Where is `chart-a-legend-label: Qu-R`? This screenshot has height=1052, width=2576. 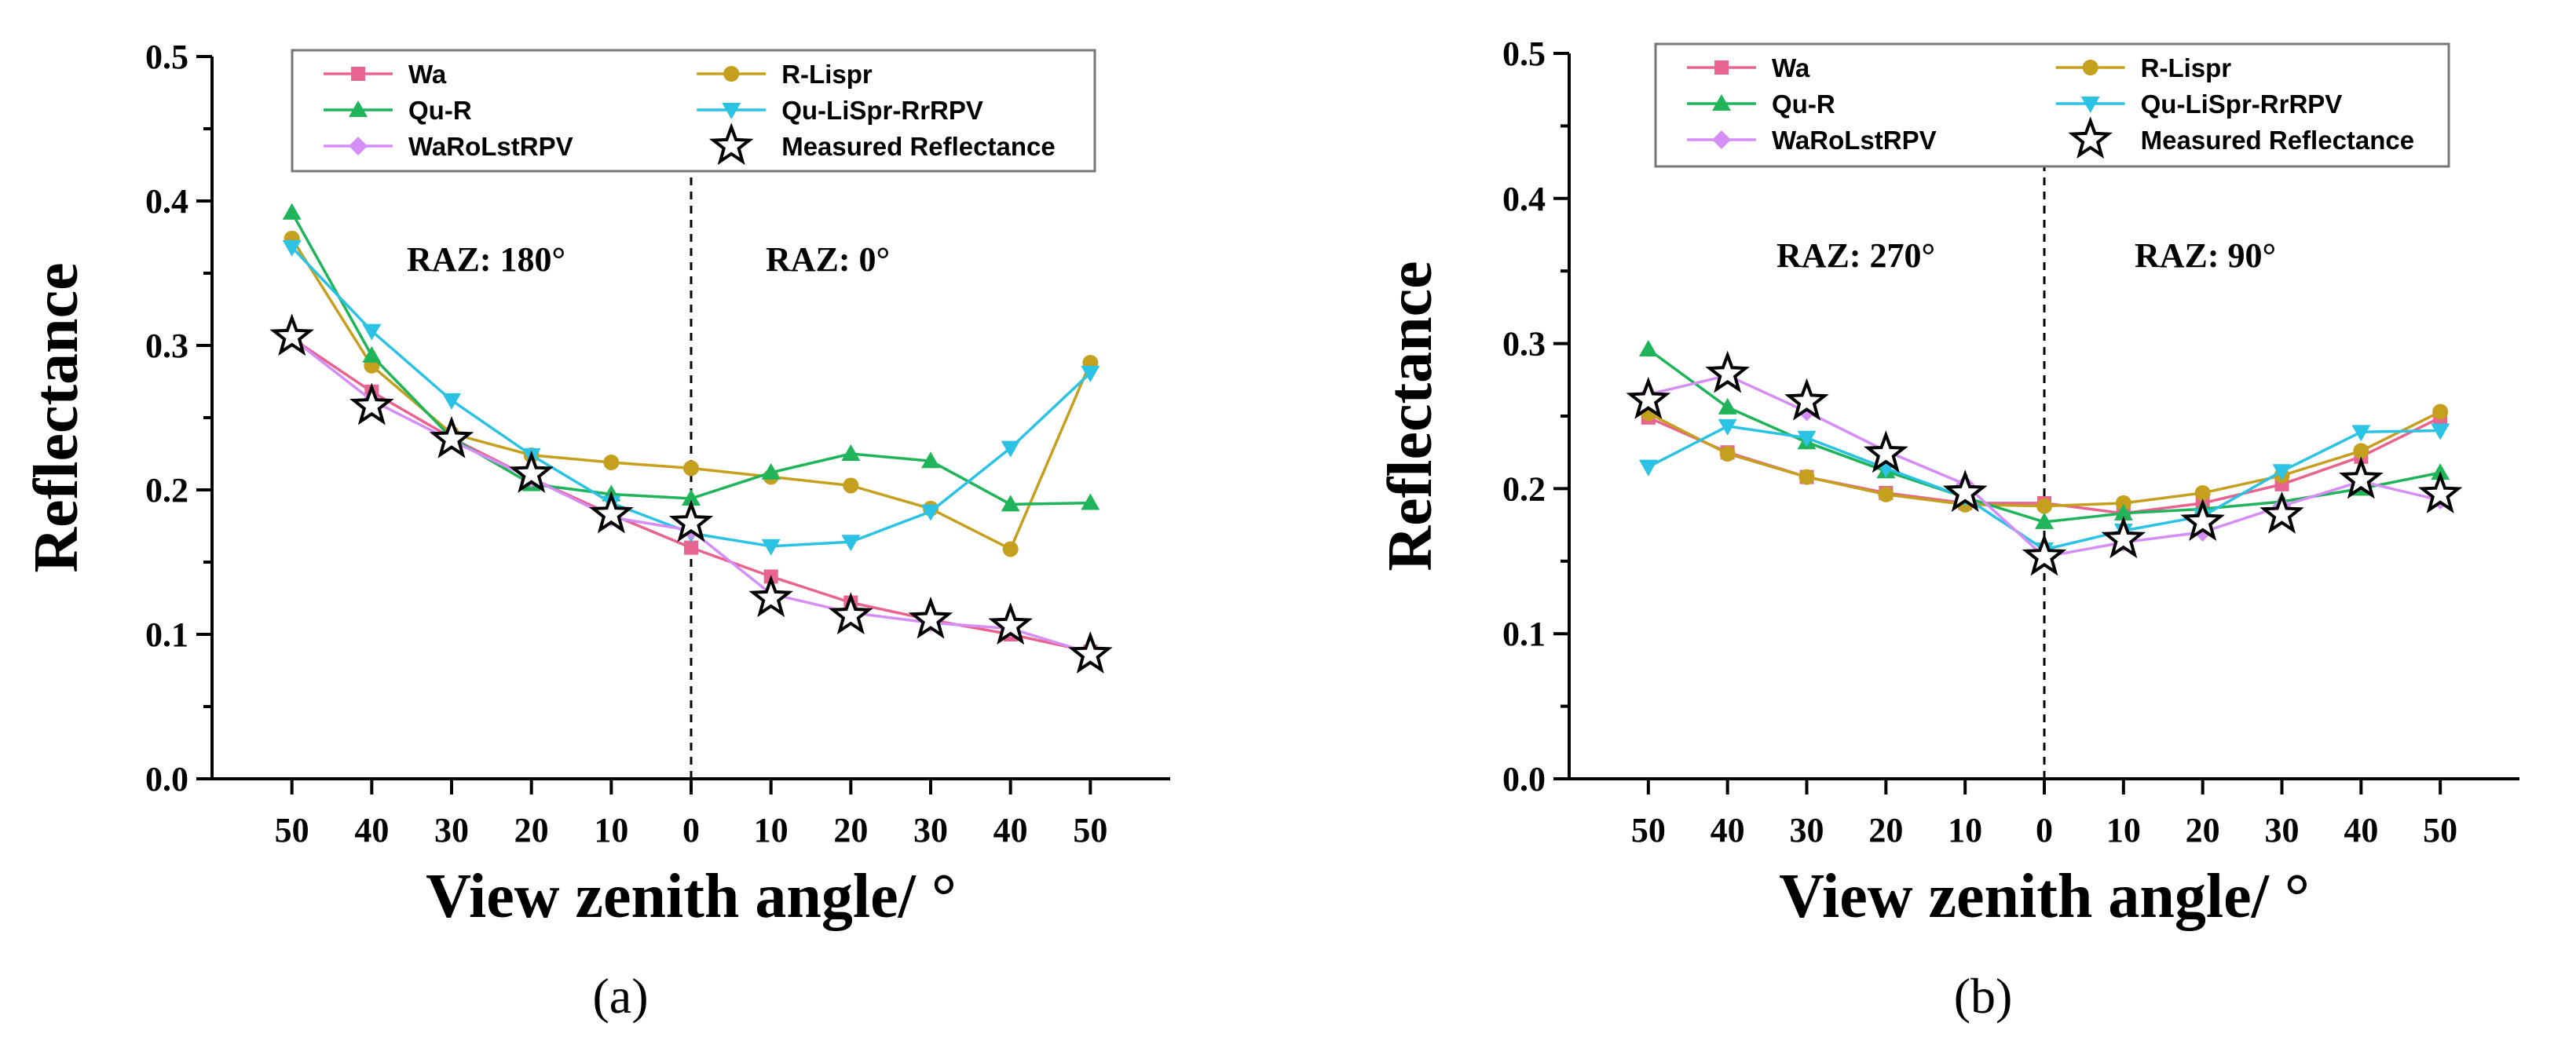
chart-a-legend-label: Qu-R is located at coordinates (440, 110).